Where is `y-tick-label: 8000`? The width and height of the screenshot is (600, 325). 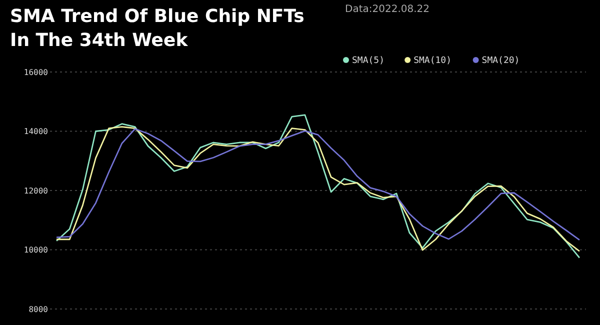
y-tick-label: 8000 is located at coordinates (38, 309).